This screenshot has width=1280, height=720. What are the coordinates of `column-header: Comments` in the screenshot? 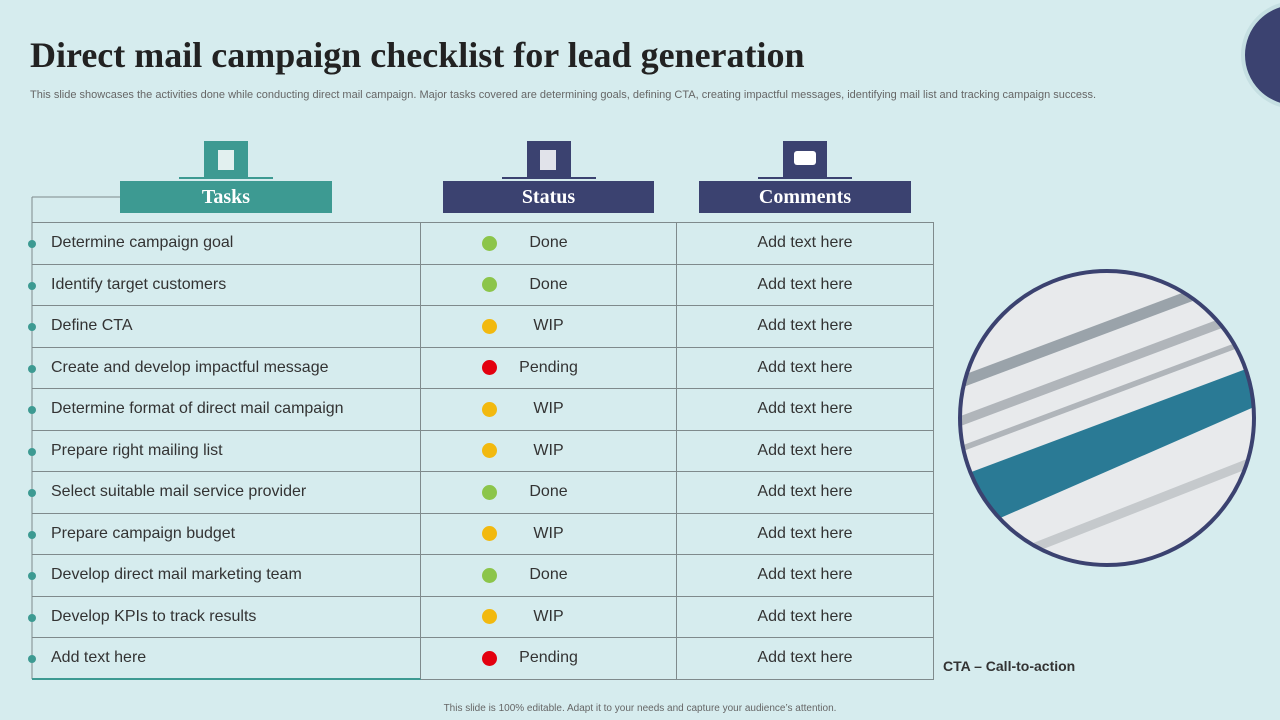 It's located at (805, 197).